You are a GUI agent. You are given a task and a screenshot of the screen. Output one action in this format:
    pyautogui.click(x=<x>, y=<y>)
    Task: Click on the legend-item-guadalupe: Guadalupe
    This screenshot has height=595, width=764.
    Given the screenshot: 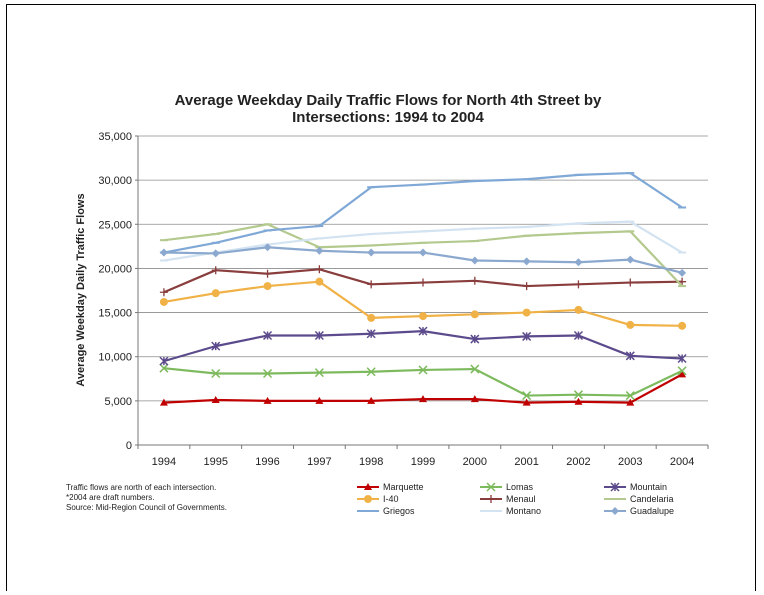 What is the action you would take?
    pyautogui.click(x=639, y=511)
    